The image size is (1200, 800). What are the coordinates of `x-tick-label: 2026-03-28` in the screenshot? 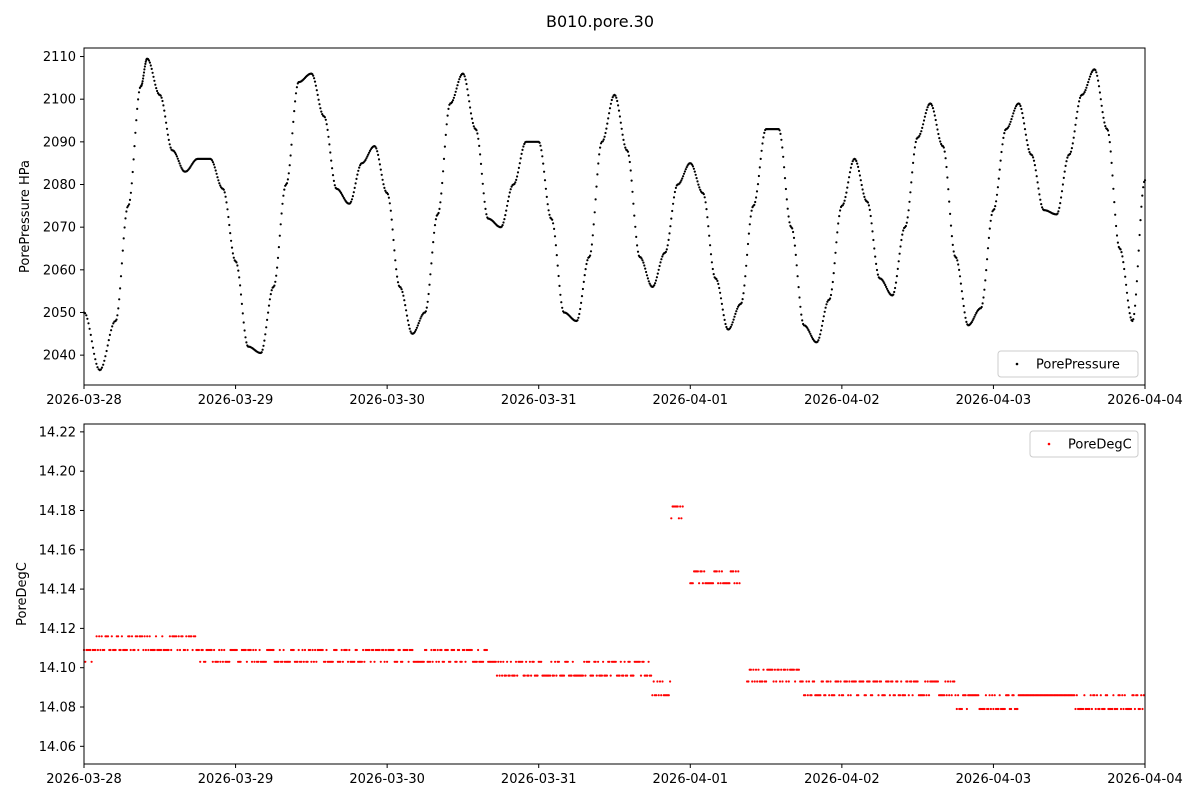 It's located at (84, 779).